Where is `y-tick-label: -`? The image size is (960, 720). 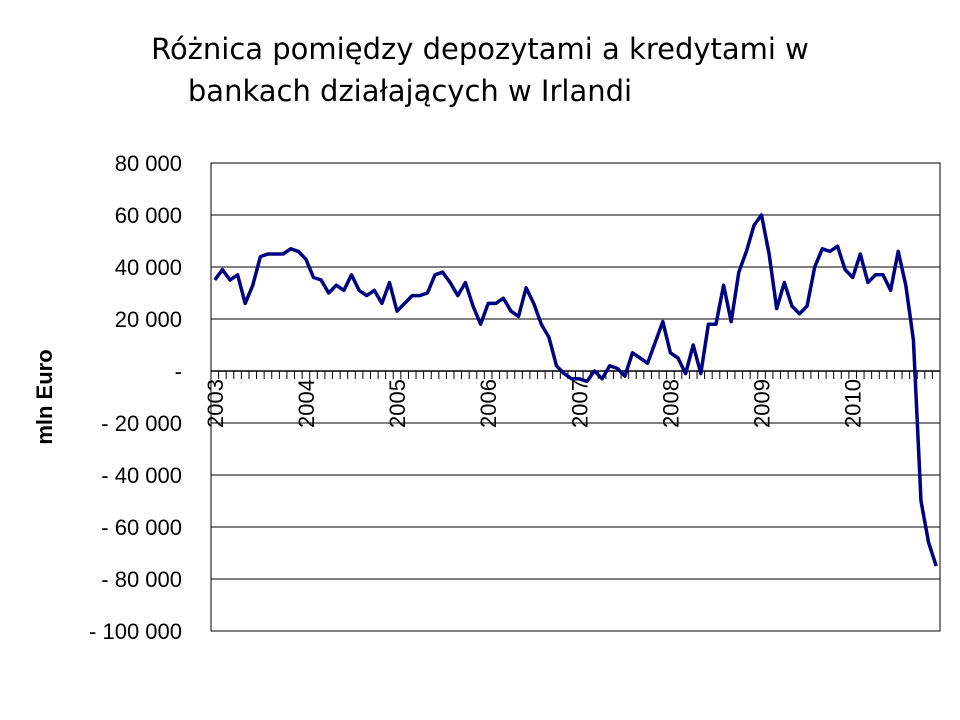
y-tick-label: - is located at coordinates (178, 371).